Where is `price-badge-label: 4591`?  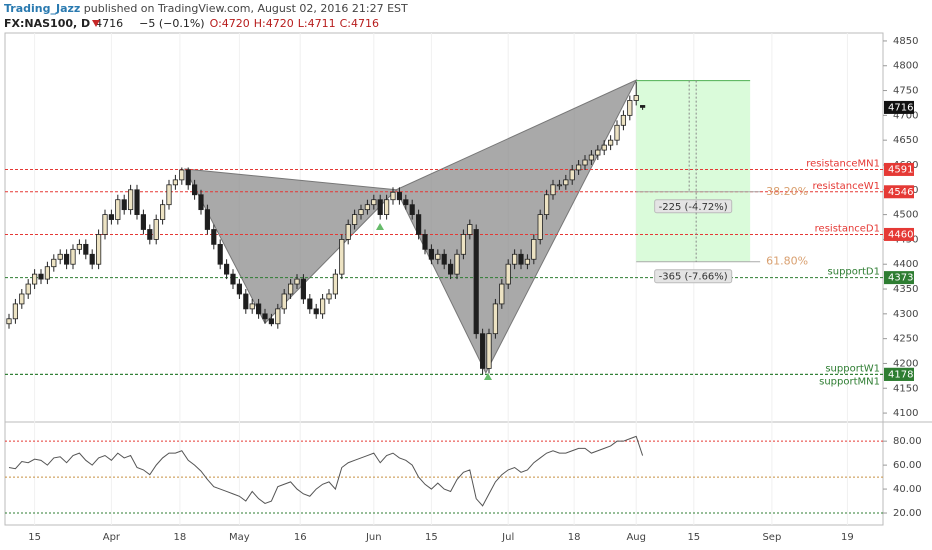
price-badge-label: 4591 is located at coordinates (900, 169).